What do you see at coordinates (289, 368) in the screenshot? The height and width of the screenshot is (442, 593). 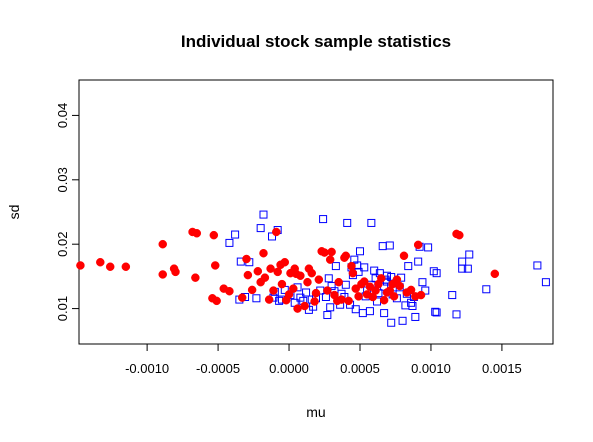 I see `x-tick-label: 0.0000` at bounding box center [289, 368].